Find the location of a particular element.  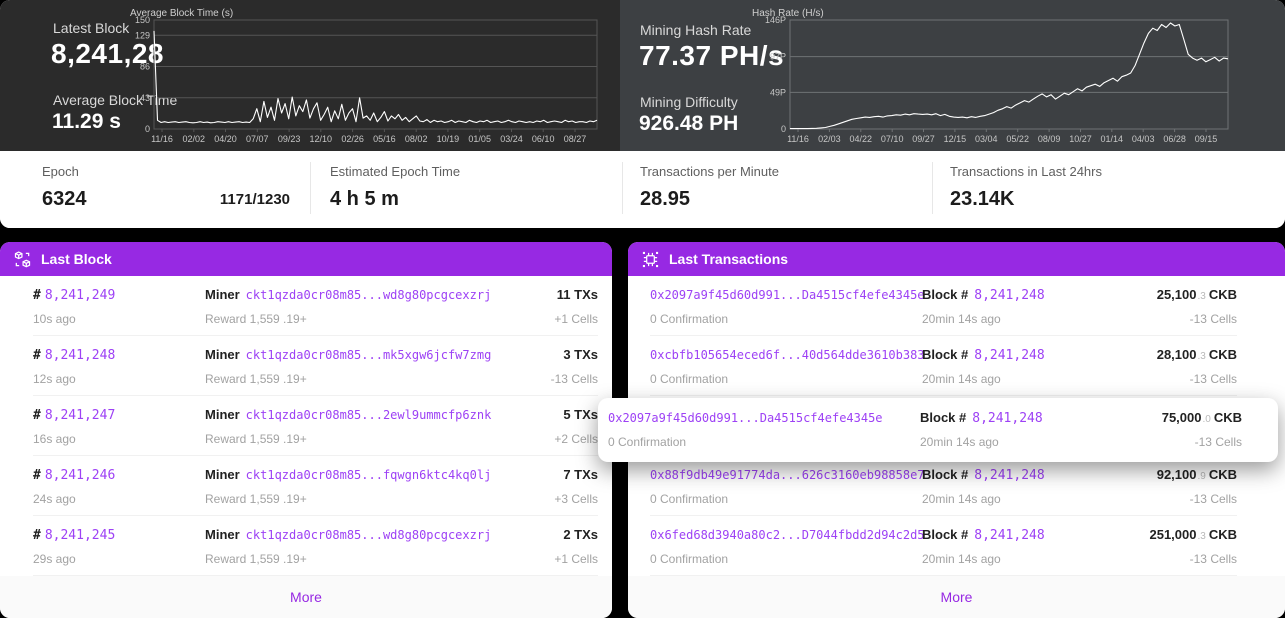

block-age: 12s ago is located at coordinates (54, 379).